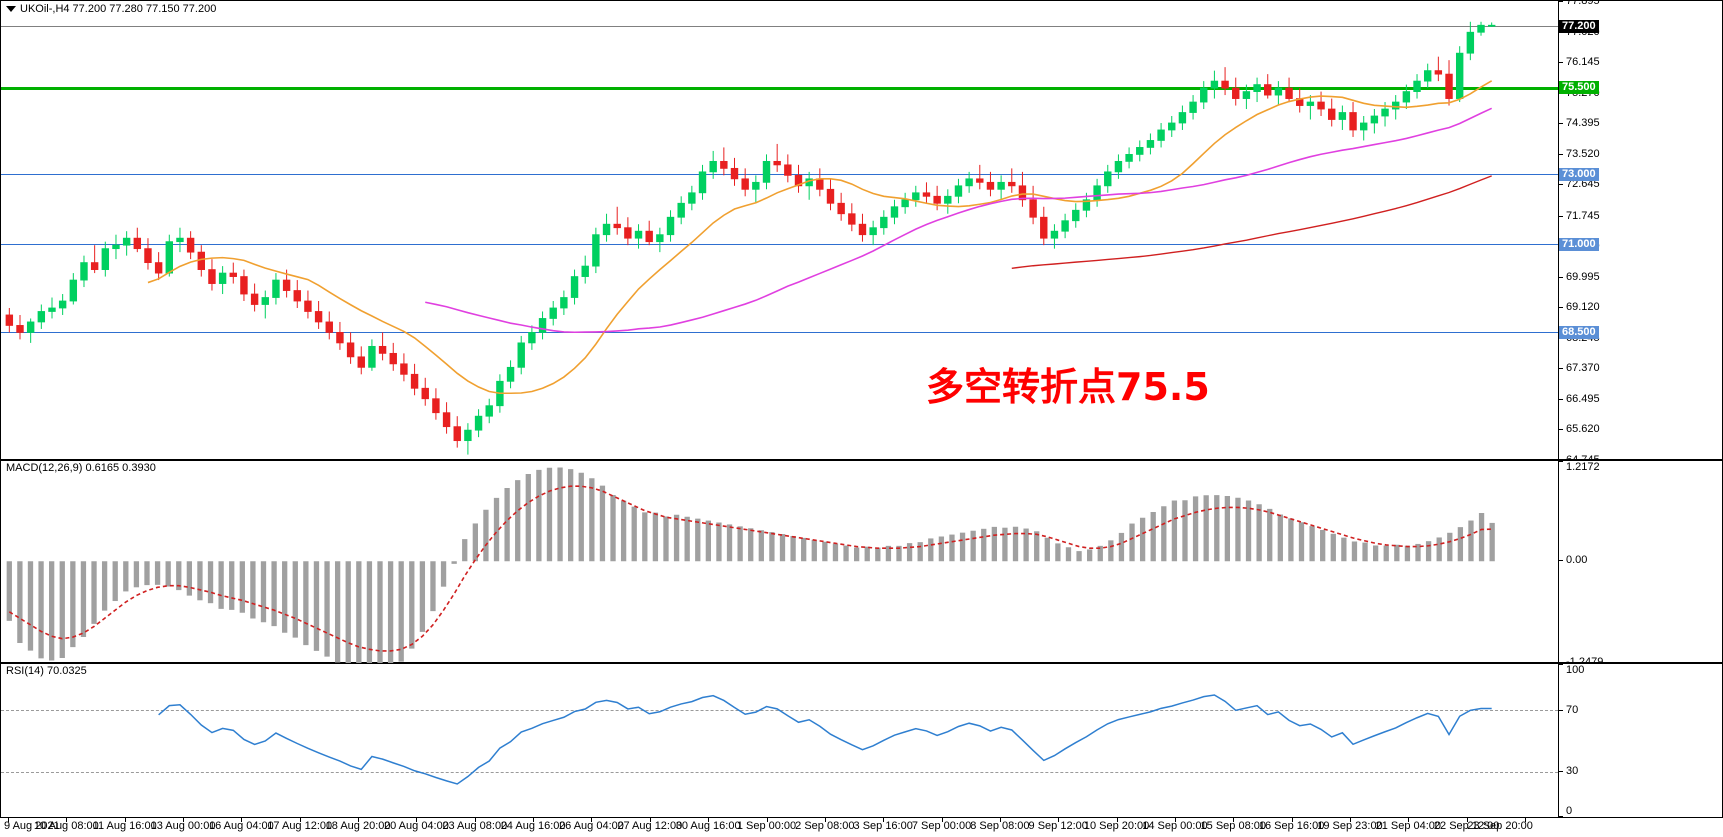 The image size is (1723, 837). I want to click on price-tick-label: 69.120, so click(1583, 307).